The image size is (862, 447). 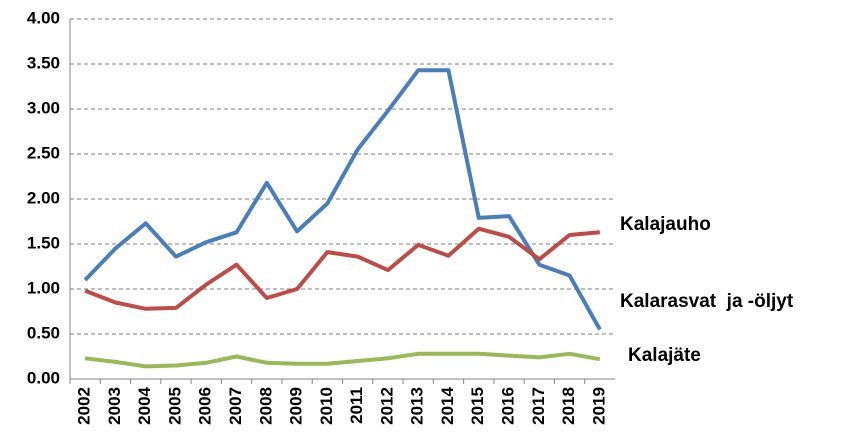 What do you see at coordinates (356, 405) in the screenshot?
I see `x-tick-label: 2011` at bounding box center [356, 405].